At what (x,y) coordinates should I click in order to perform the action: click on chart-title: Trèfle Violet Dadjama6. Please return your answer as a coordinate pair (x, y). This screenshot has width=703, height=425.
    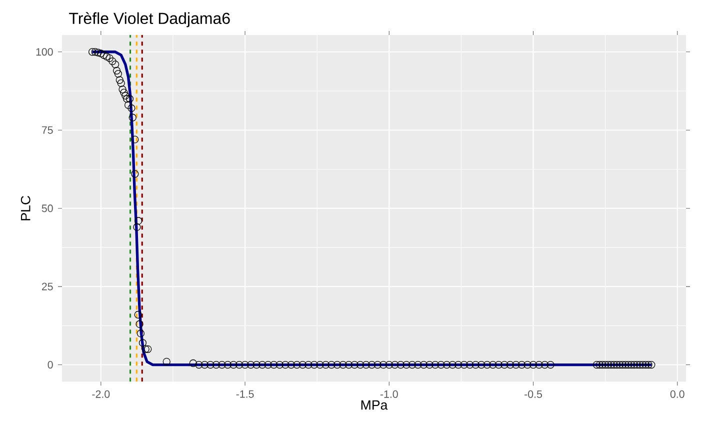
    Looking at the image, I should click on (149, 20).